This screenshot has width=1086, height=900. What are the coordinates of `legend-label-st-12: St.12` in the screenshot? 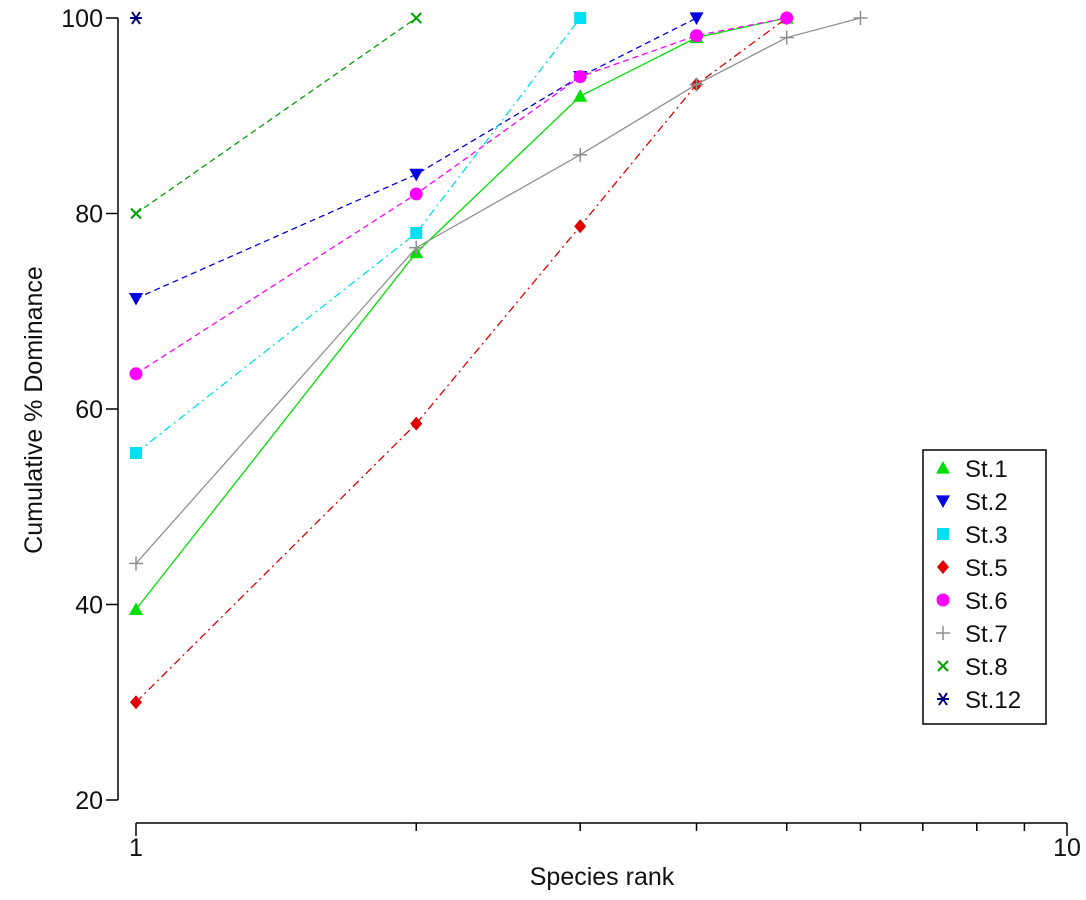 It's located at (993, 700).